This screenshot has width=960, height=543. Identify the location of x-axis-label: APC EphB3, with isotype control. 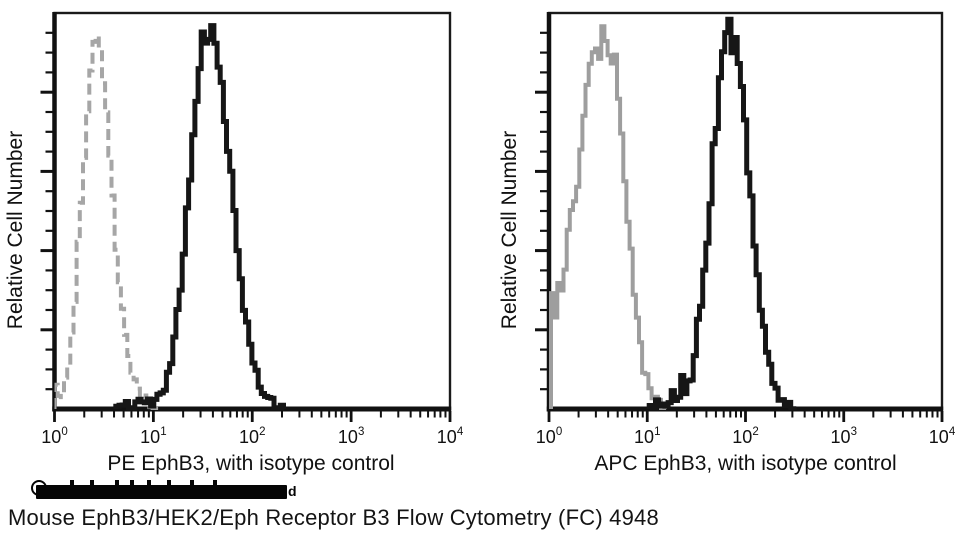
(745, 463).